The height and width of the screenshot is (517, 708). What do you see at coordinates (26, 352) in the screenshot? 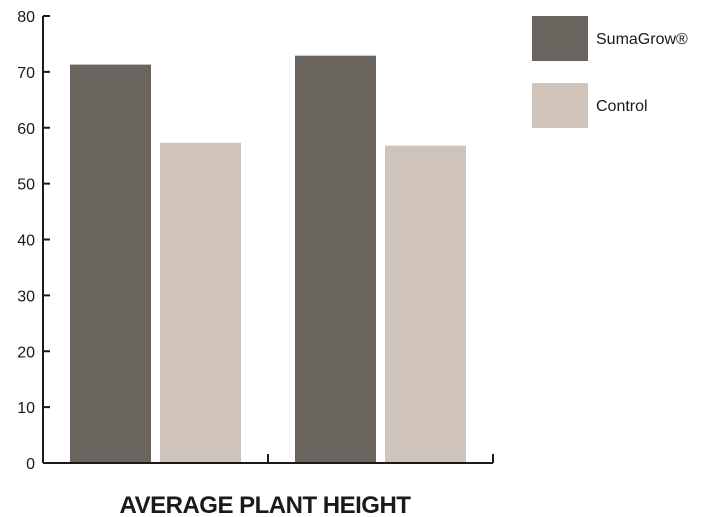
I see `y-tick-label: 20` at bounding box center [26, 352].